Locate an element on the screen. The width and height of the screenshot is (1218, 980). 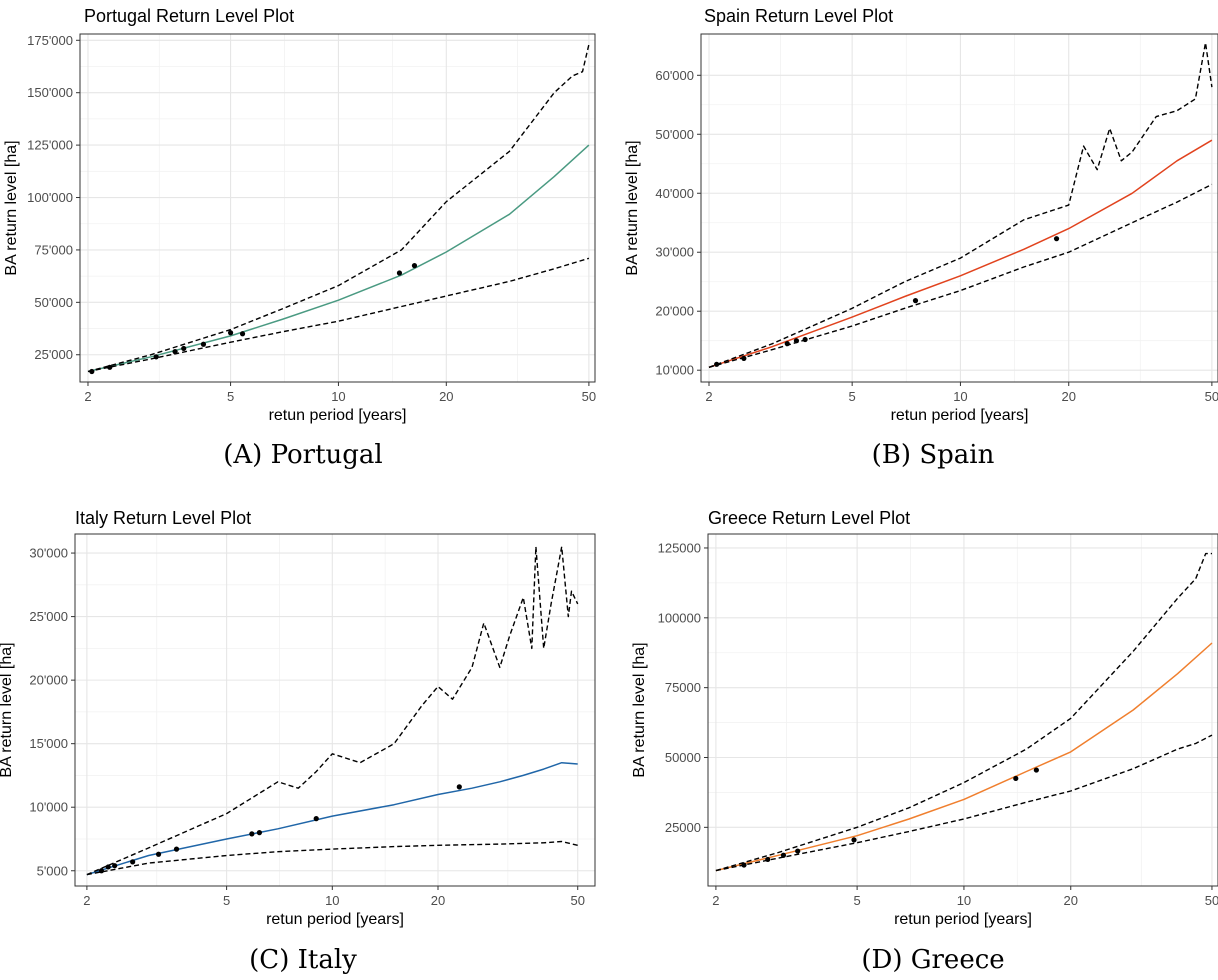
caption-portugal: (A) Portugal is located at coordinates (303, 455).